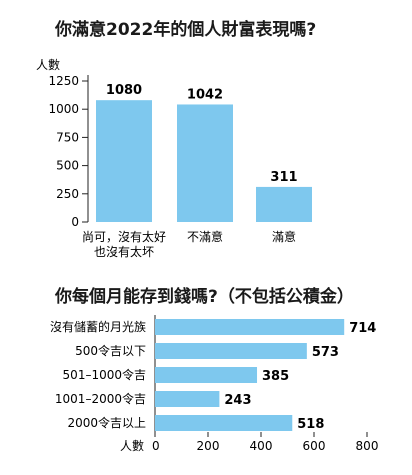 The height and width of the screenshot is (475, 412). What do you see at coordinates (205, 94) in the screenshot?
I see `bar-value-label-1: 1042` at bounding box center [205, 94].